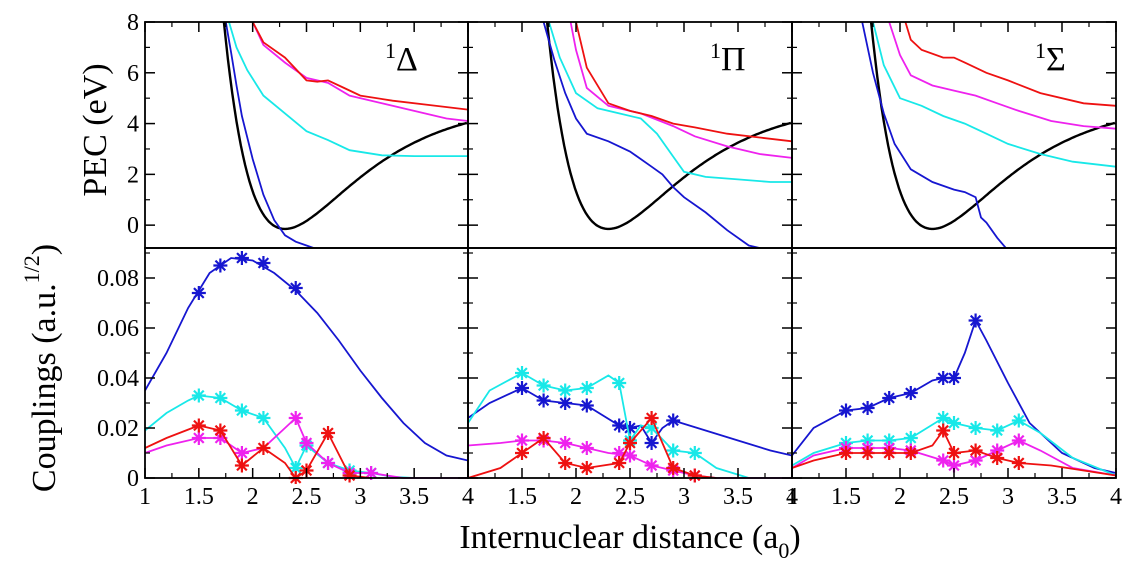 This screenshot has width=1131, height=564. What do you see at coordinates (306, 359) in the screenshot?
I see `coupling-curve-blue` at bounding box center [306, 359].